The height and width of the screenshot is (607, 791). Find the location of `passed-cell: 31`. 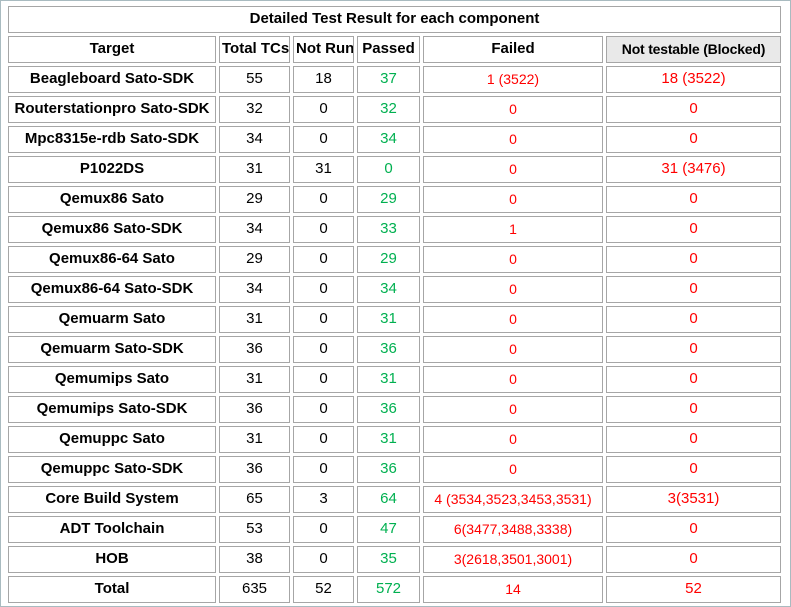

passed-cell: 31 is located at coordinates (388, 439).